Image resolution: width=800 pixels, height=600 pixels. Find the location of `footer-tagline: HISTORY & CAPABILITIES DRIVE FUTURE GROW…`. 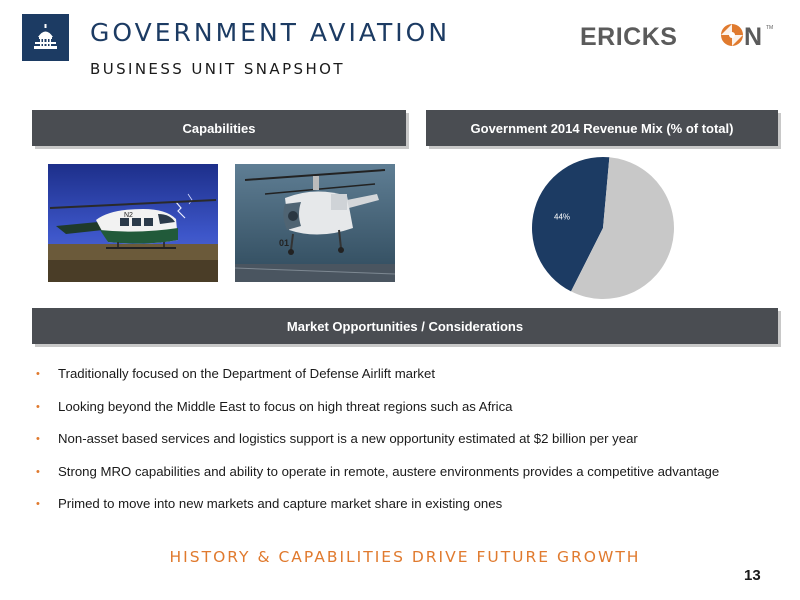

footer-tagline: HISTORY & CAPABILITIES DRIVE FUTURE GROW… is located at coordinates (405, 557).